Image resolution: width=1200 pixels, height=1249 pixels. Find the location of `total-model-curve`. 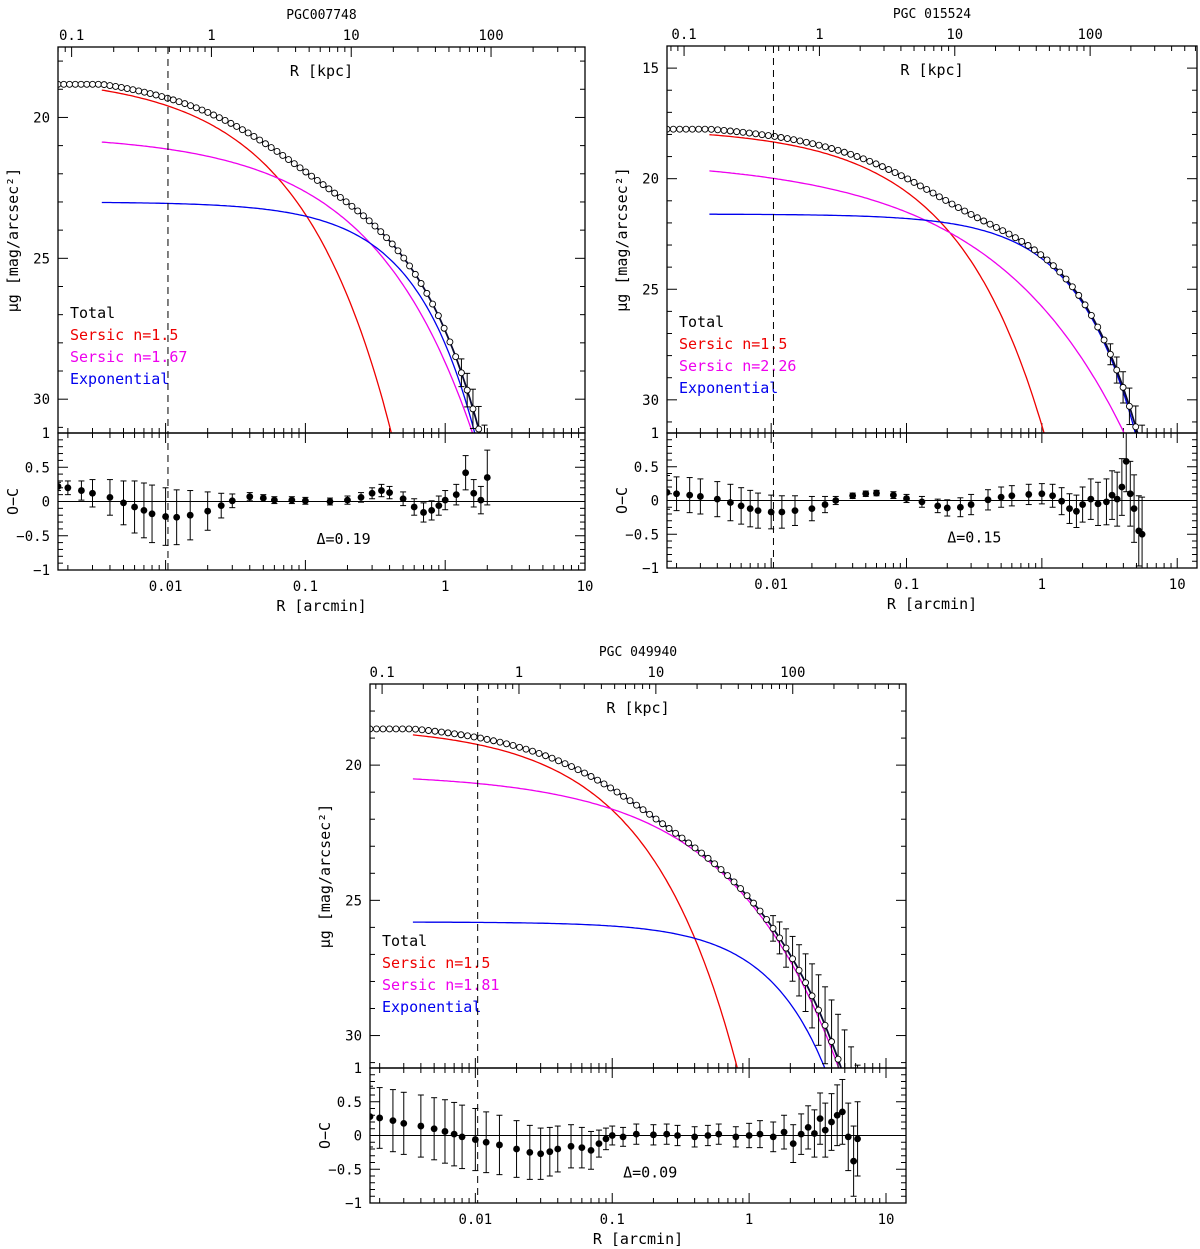

total-model-curve is located at coordinates (627, 898).